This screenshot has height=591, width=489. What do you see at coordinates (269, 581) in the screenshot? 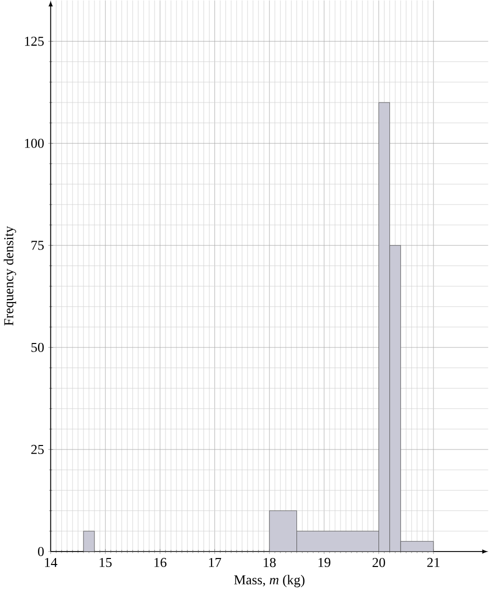
I see `x-axis-title: Mass, m (kg)` at bounding box center [269, 581].